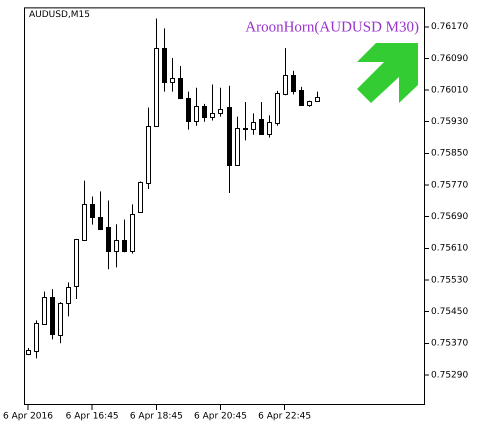 The image size is (477, 425). I want to click on x-tick-label: 6 Apr 2016, so click(28, 417).